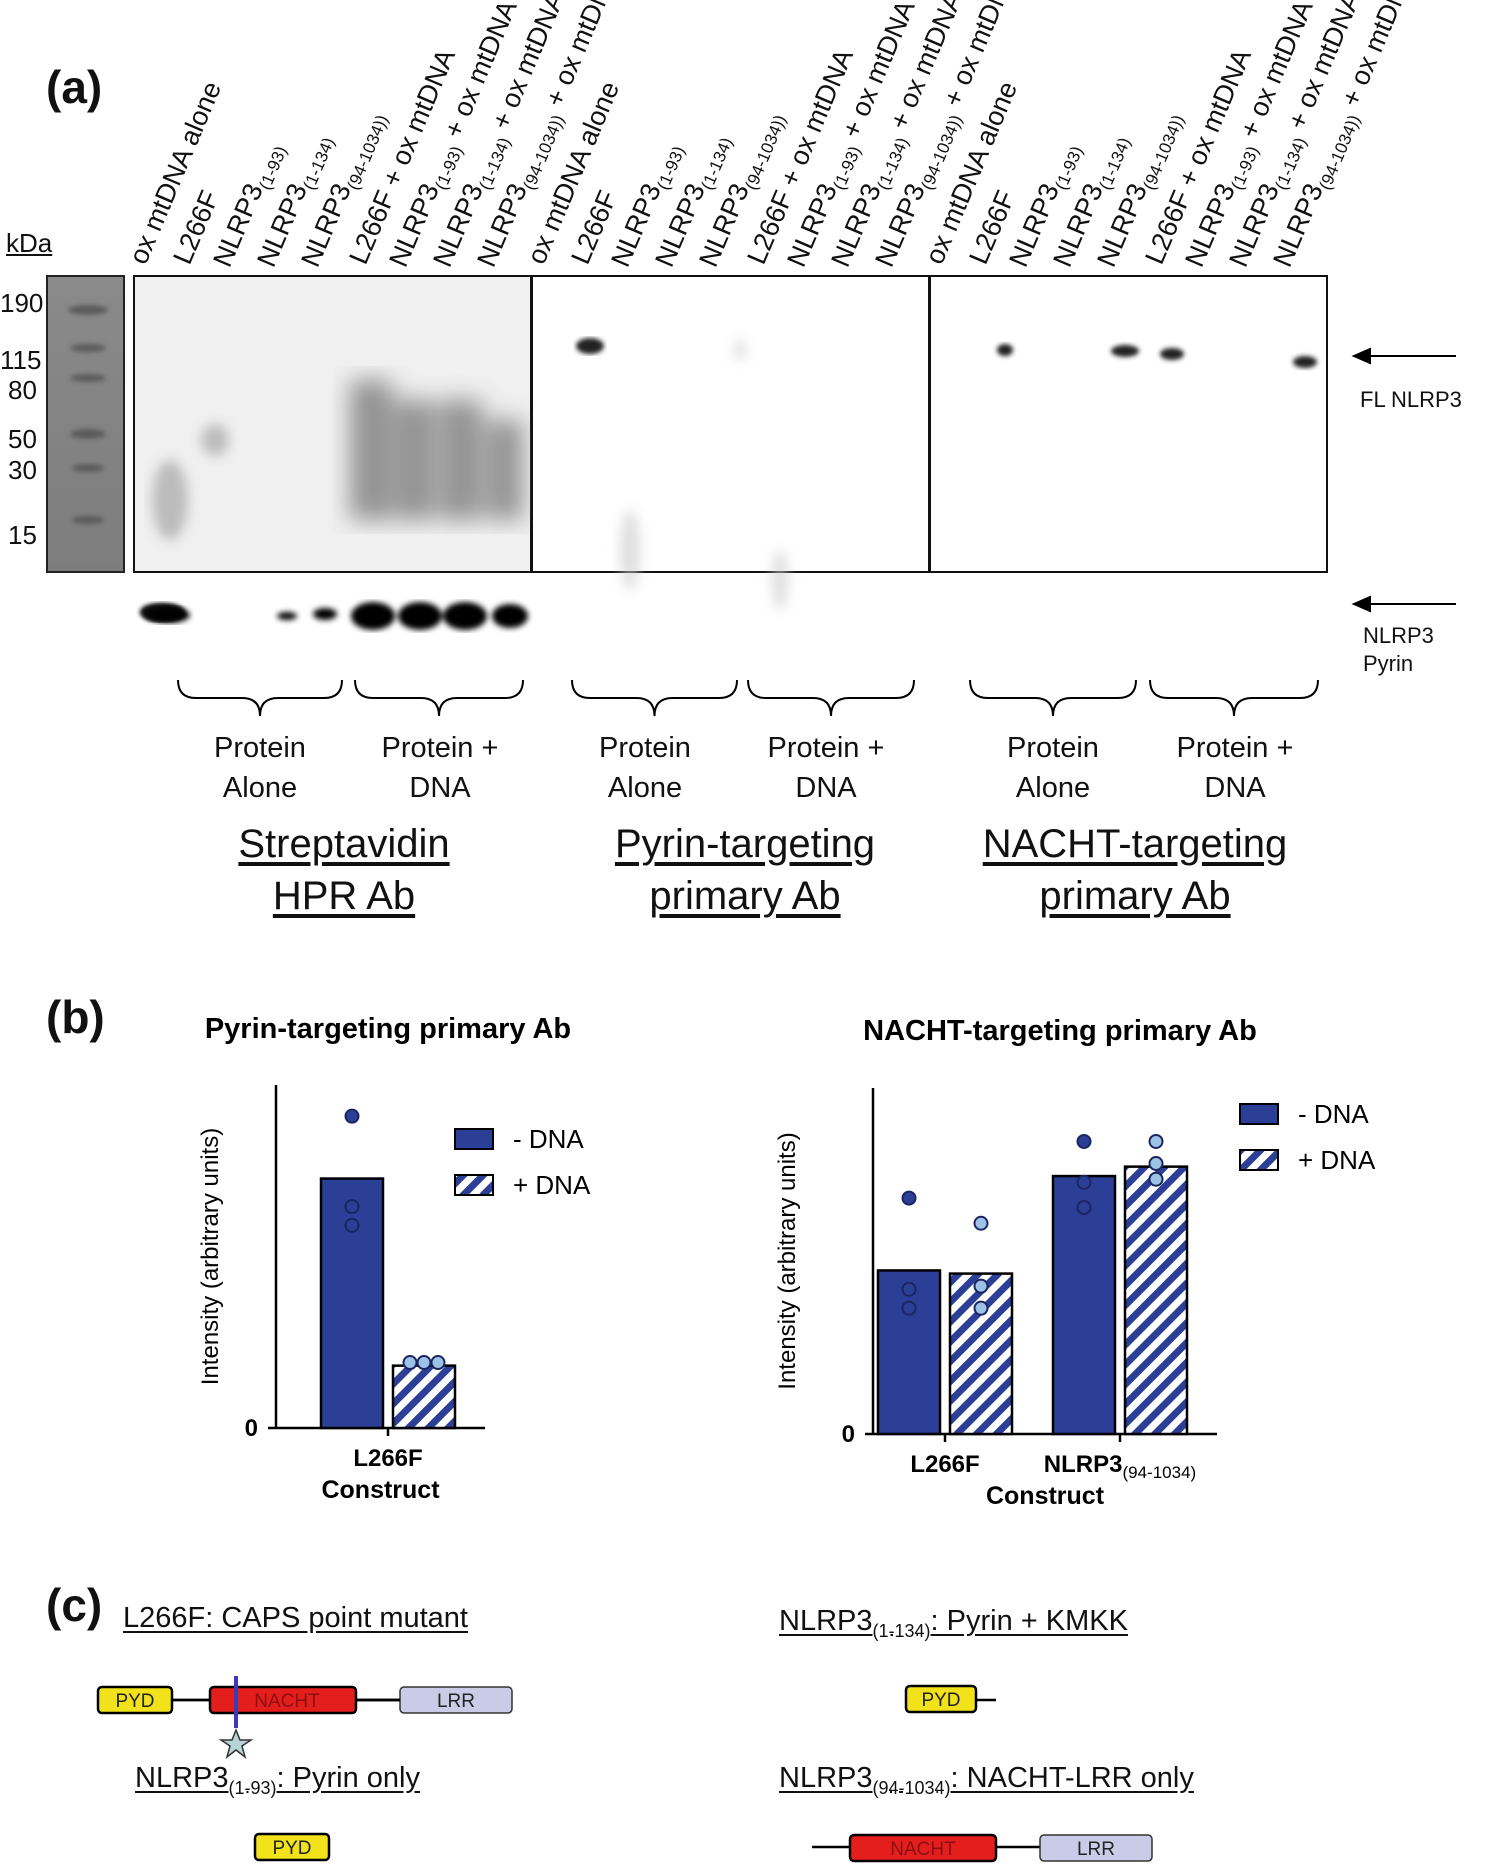 This screenshot has height=1864, width=1485. What do you see at coordinates (1403, 480) in the screenshot?
I see `band-arrows` at bounding box center [1403, 480].